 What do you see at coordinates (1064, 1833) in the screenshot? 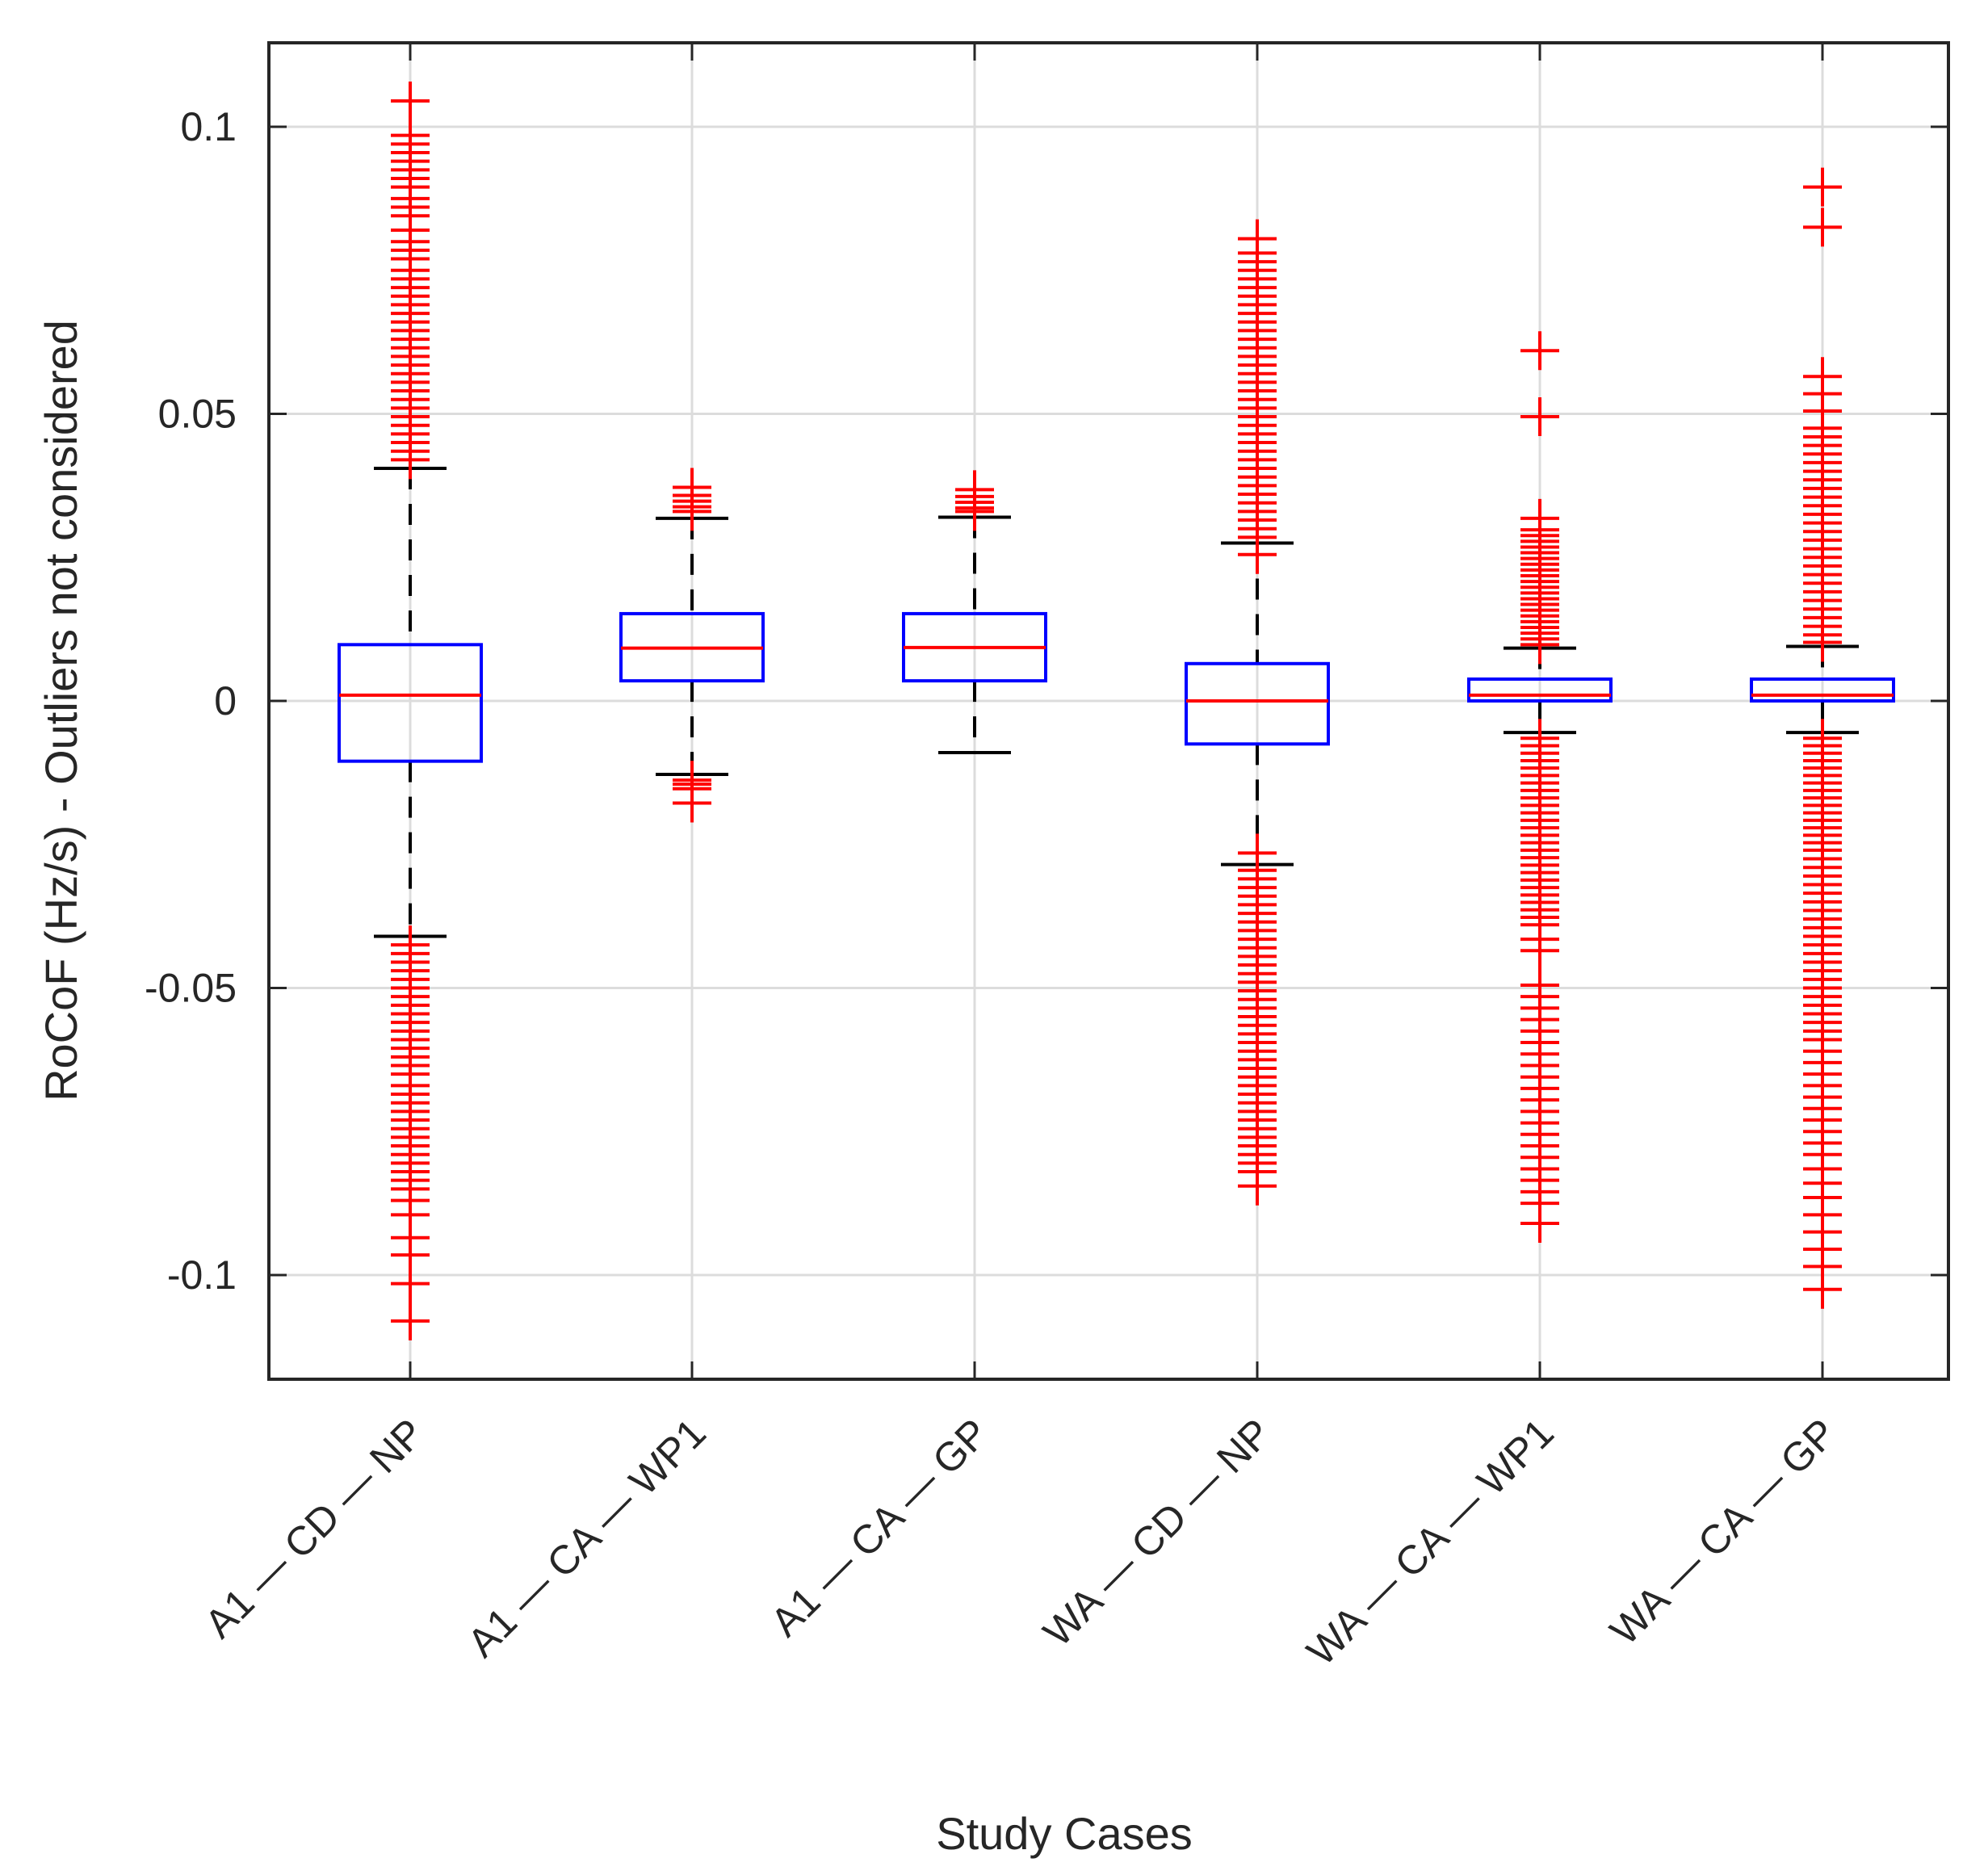
I see `x-axis-title: Study Cases` at bounding box center [1064, 1833].